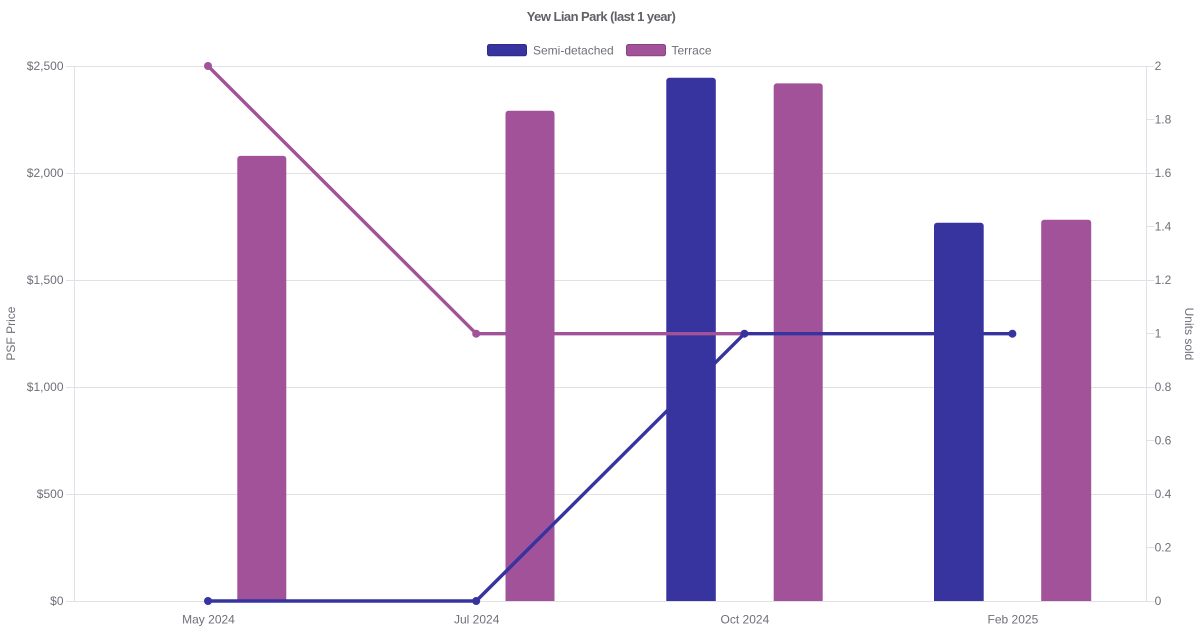  Describe the element at coordinates (1163, 387) in the screenshot. I see `svg-text: 0.8` at that location.